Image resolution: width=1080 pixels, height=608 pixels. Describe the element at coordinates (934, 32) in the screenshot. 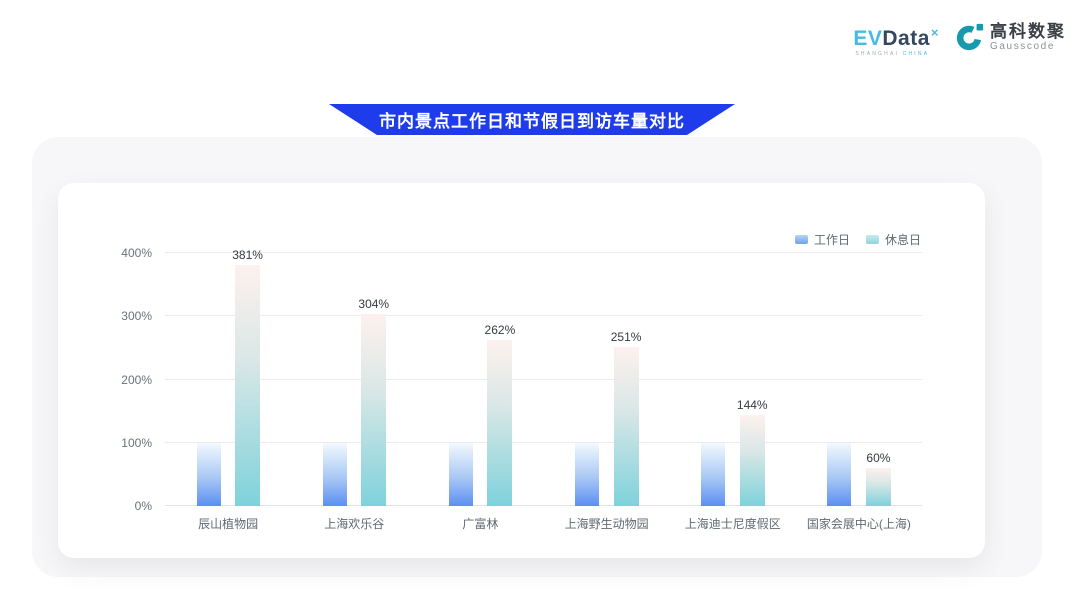

I see `evdata-x-mark: ×` at that location.